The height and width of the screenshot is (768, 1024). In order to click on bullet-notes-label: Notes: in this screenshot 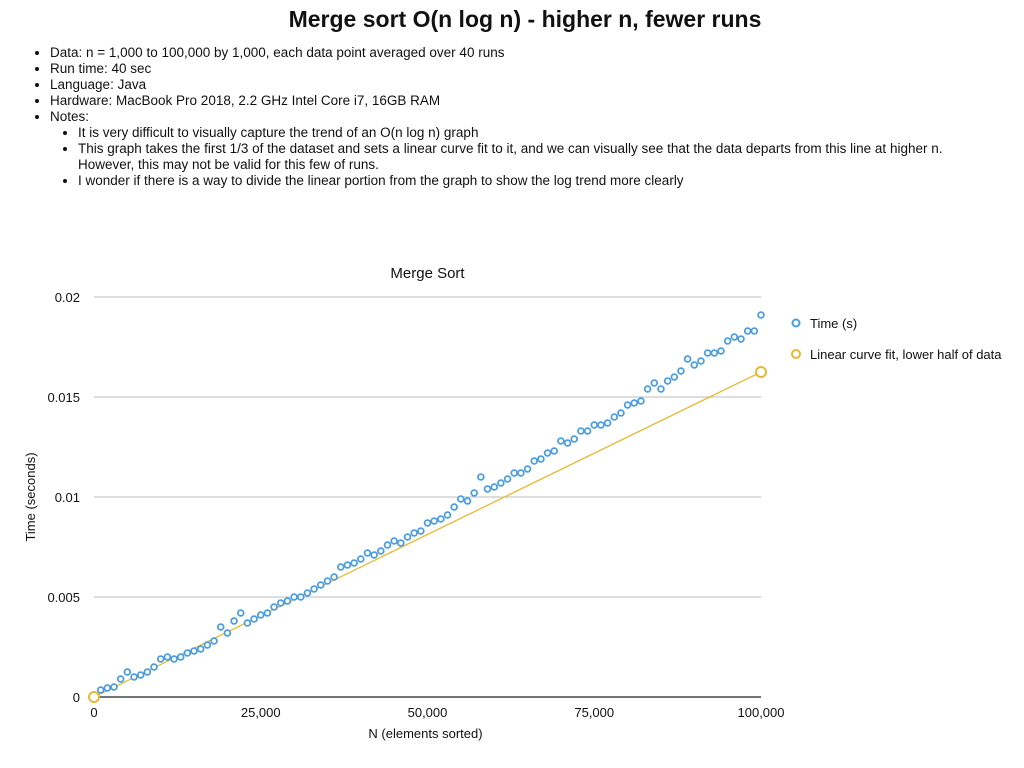, I will do `click(70, 116)`.